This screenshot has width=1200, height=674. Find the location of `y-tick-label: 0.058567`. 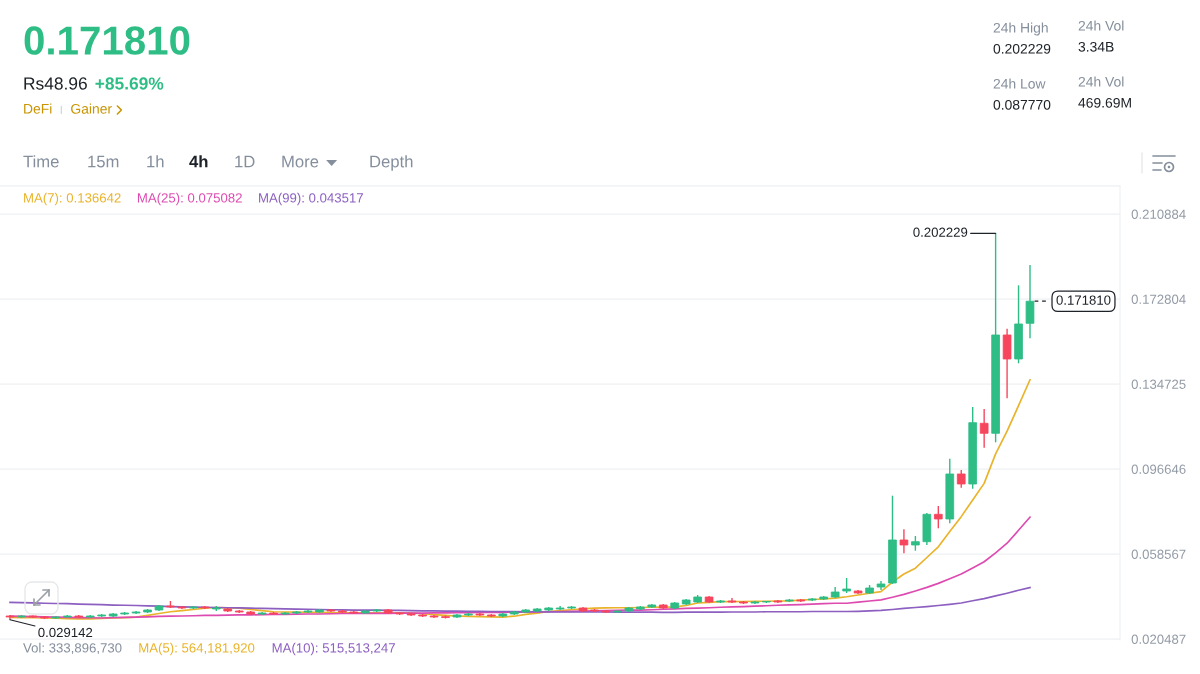

y-tick-label: 0.058567 is located at coordinates (1158, 554).